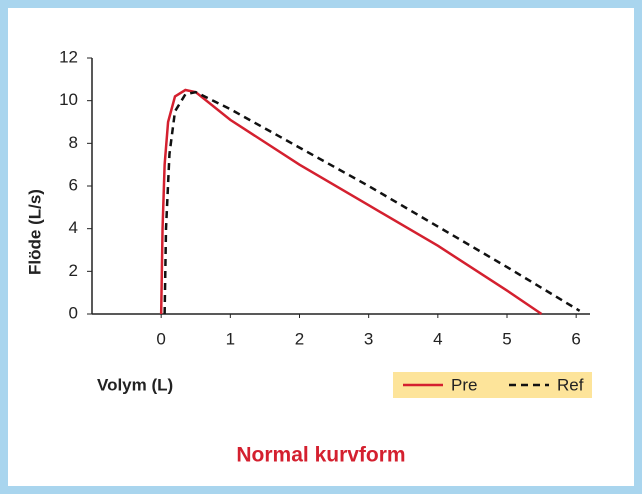 Image resolution: width=642 pixels, height=494 pixels. Describe the element at coordinates (506, 338) in the screenshot. I see `x-tick-label: 5` at that location.